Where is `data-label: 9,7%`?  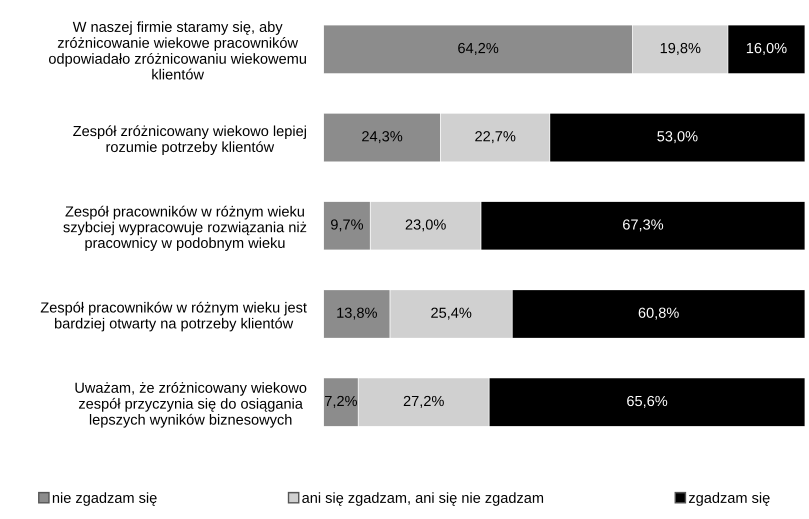
data-label: 9,7% is located at coordinates (347, 225).